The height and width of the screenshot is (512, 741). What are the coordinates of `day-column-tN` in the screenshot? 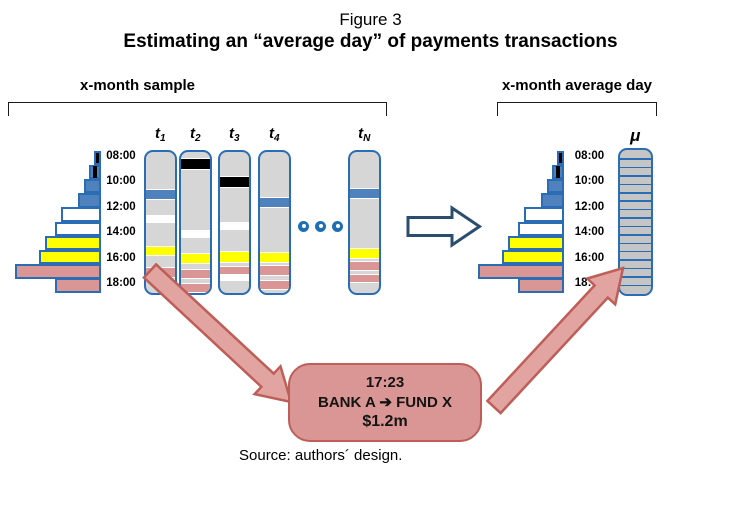 It's located at (364, 222).